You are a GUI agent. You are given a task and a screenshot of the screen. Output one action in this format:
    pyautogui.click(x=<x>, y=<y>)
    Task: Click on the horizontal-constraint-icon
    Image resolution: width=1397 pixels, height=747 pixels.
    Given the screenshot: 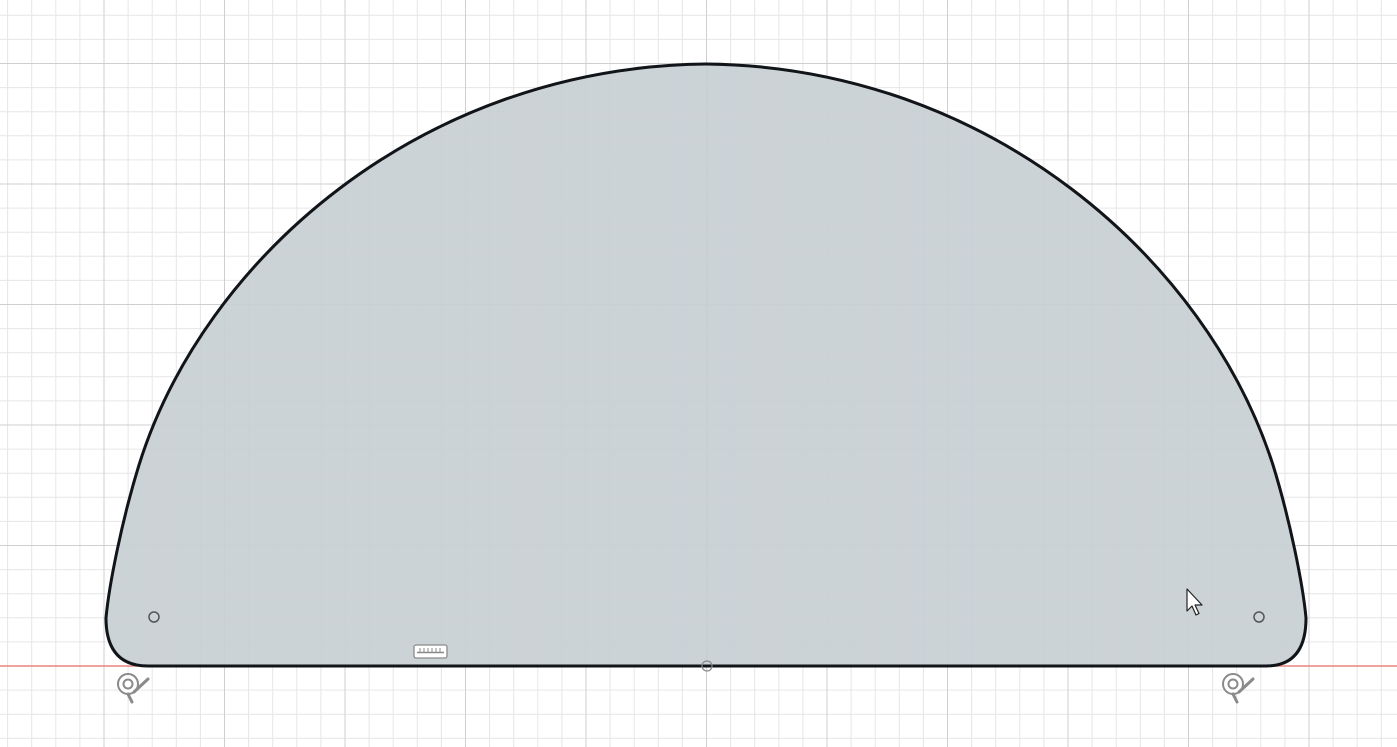 What is the action you would take?
    pyautogui.click(x=430, y=651)
    